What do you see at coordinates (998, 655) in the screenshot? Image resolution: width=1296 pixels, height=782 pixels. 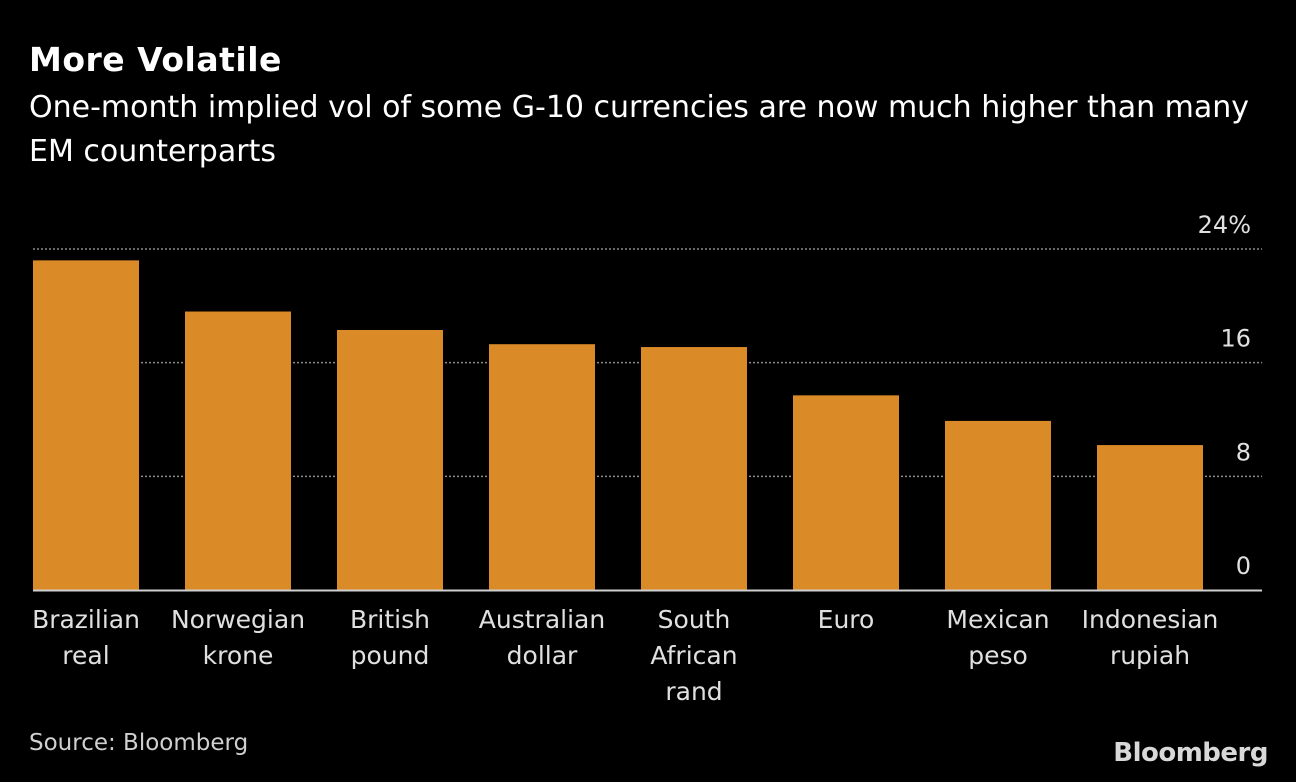 I see `x-tick-label: peso` at bounding box center [998, 655].